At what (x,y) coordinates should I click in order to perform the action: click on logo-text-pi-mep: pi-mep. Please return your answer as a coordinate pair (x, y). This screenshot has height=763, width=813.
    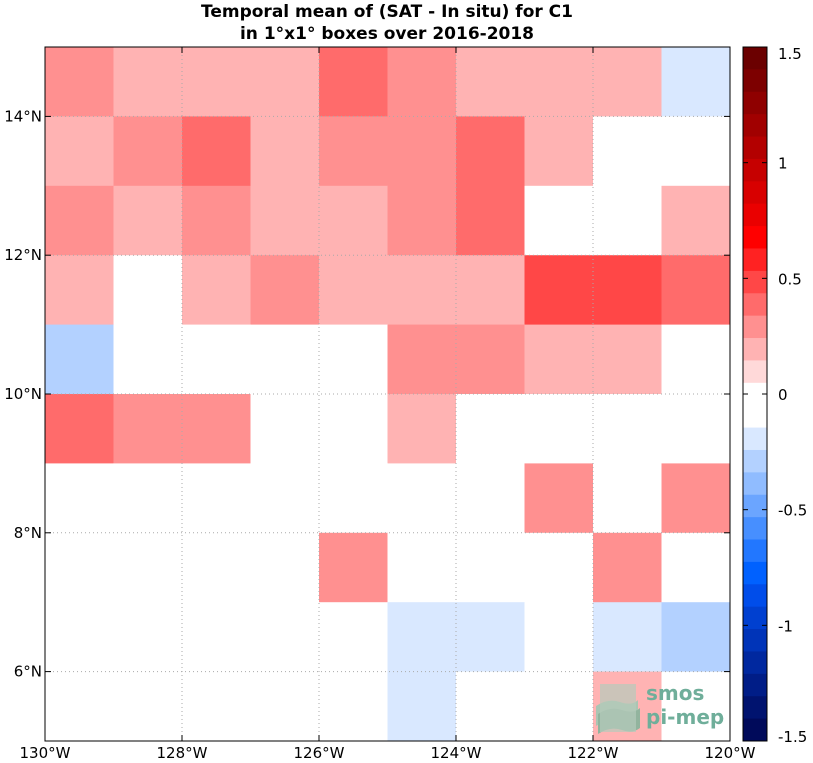
    Looking at the image, I should click on (685, 717).